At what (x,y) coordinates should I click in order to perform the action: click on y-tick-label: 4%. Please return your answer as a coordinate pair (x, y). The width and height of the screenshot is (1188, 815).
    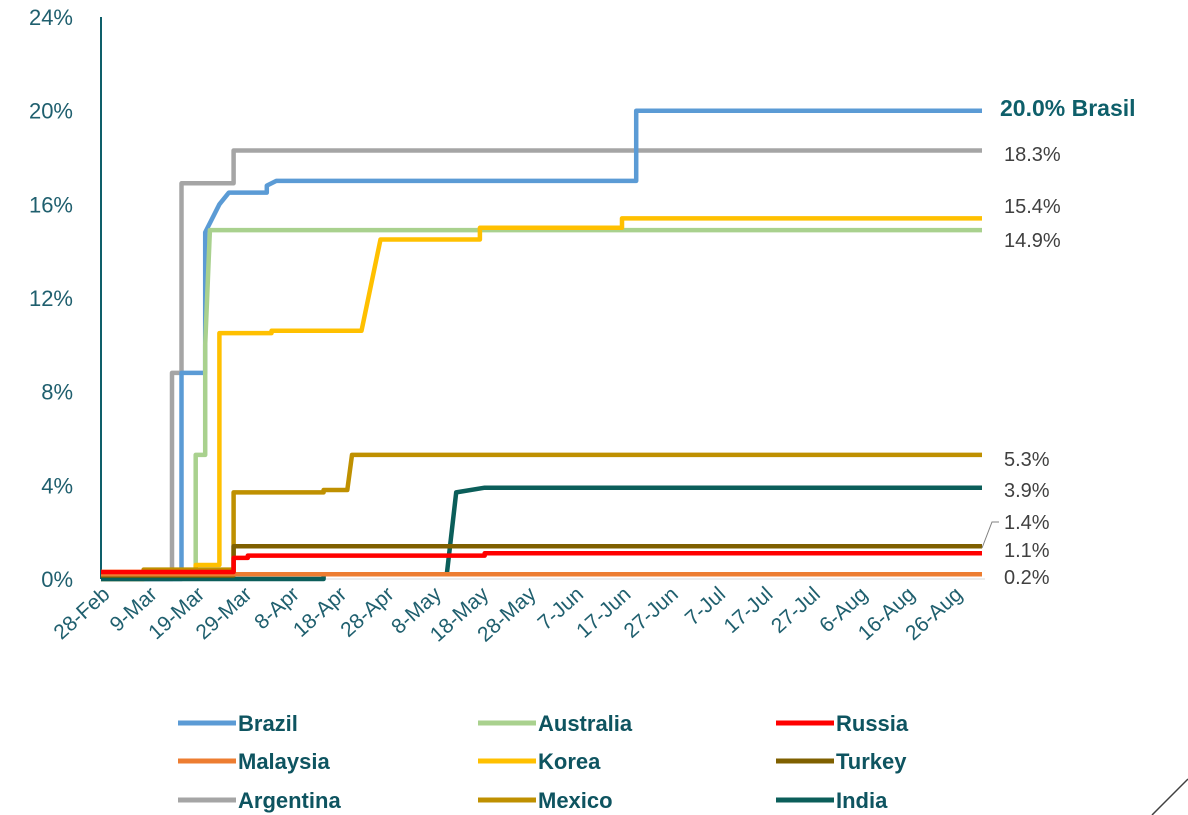
    Looking at the image, I should click on (57, 485).